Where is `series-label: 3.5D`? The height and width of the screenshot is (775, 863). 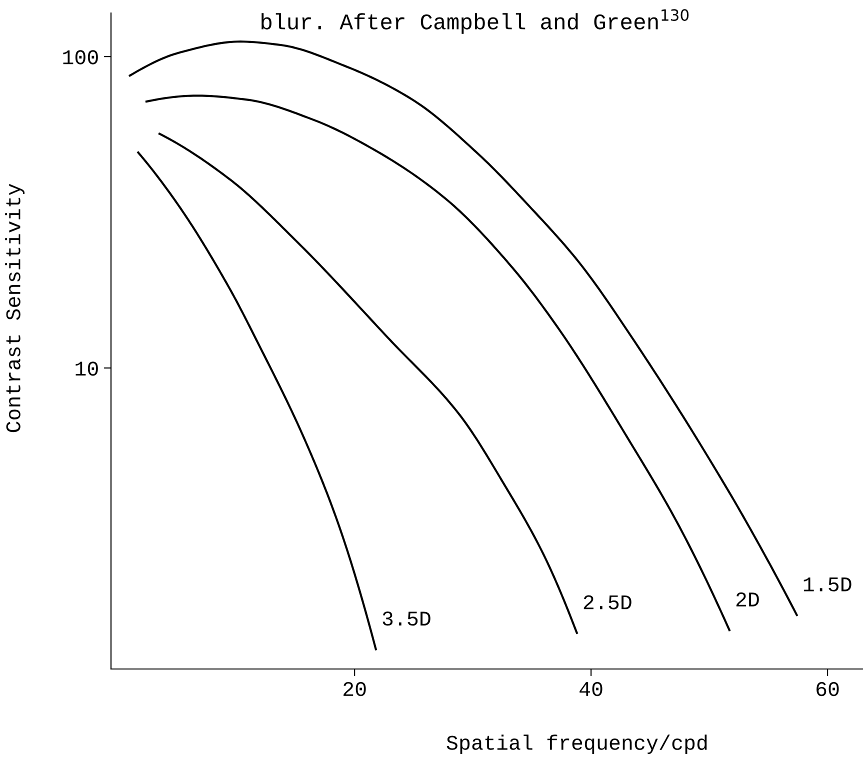 series-label: 3.5D is located at coordinates (406, 619).